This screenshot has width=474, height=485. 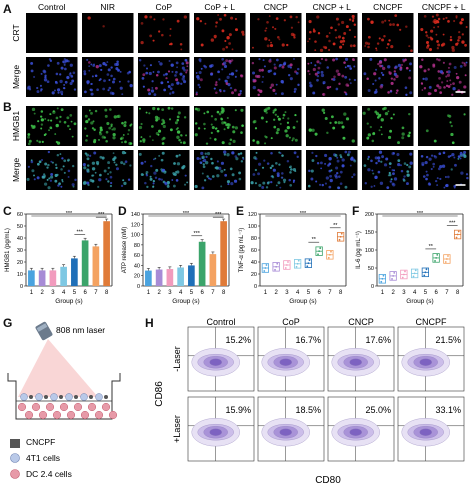 I want to click on flow-plot: 17.6%, so click(x=361, y=359).